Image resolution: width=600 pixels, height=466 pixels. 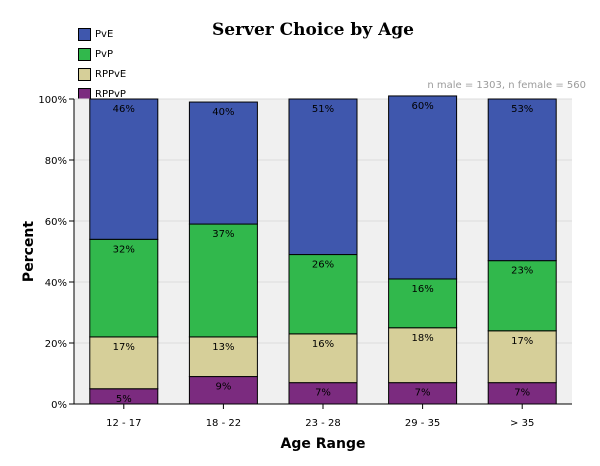 What do you see at coordinates (111, 74) in the screenshot?
I see `legend-label: RPPvE` at bounding box center [111, 74].